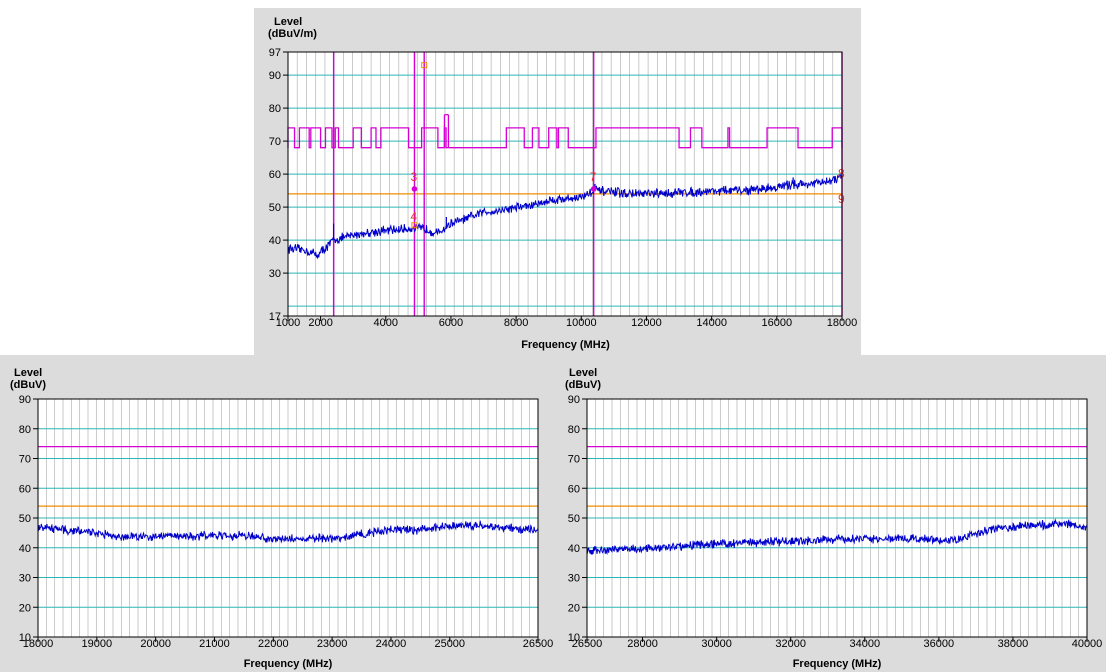 The image size is (1106, 672). I want to click on x-tick-label: 16000, so click(777, 323).